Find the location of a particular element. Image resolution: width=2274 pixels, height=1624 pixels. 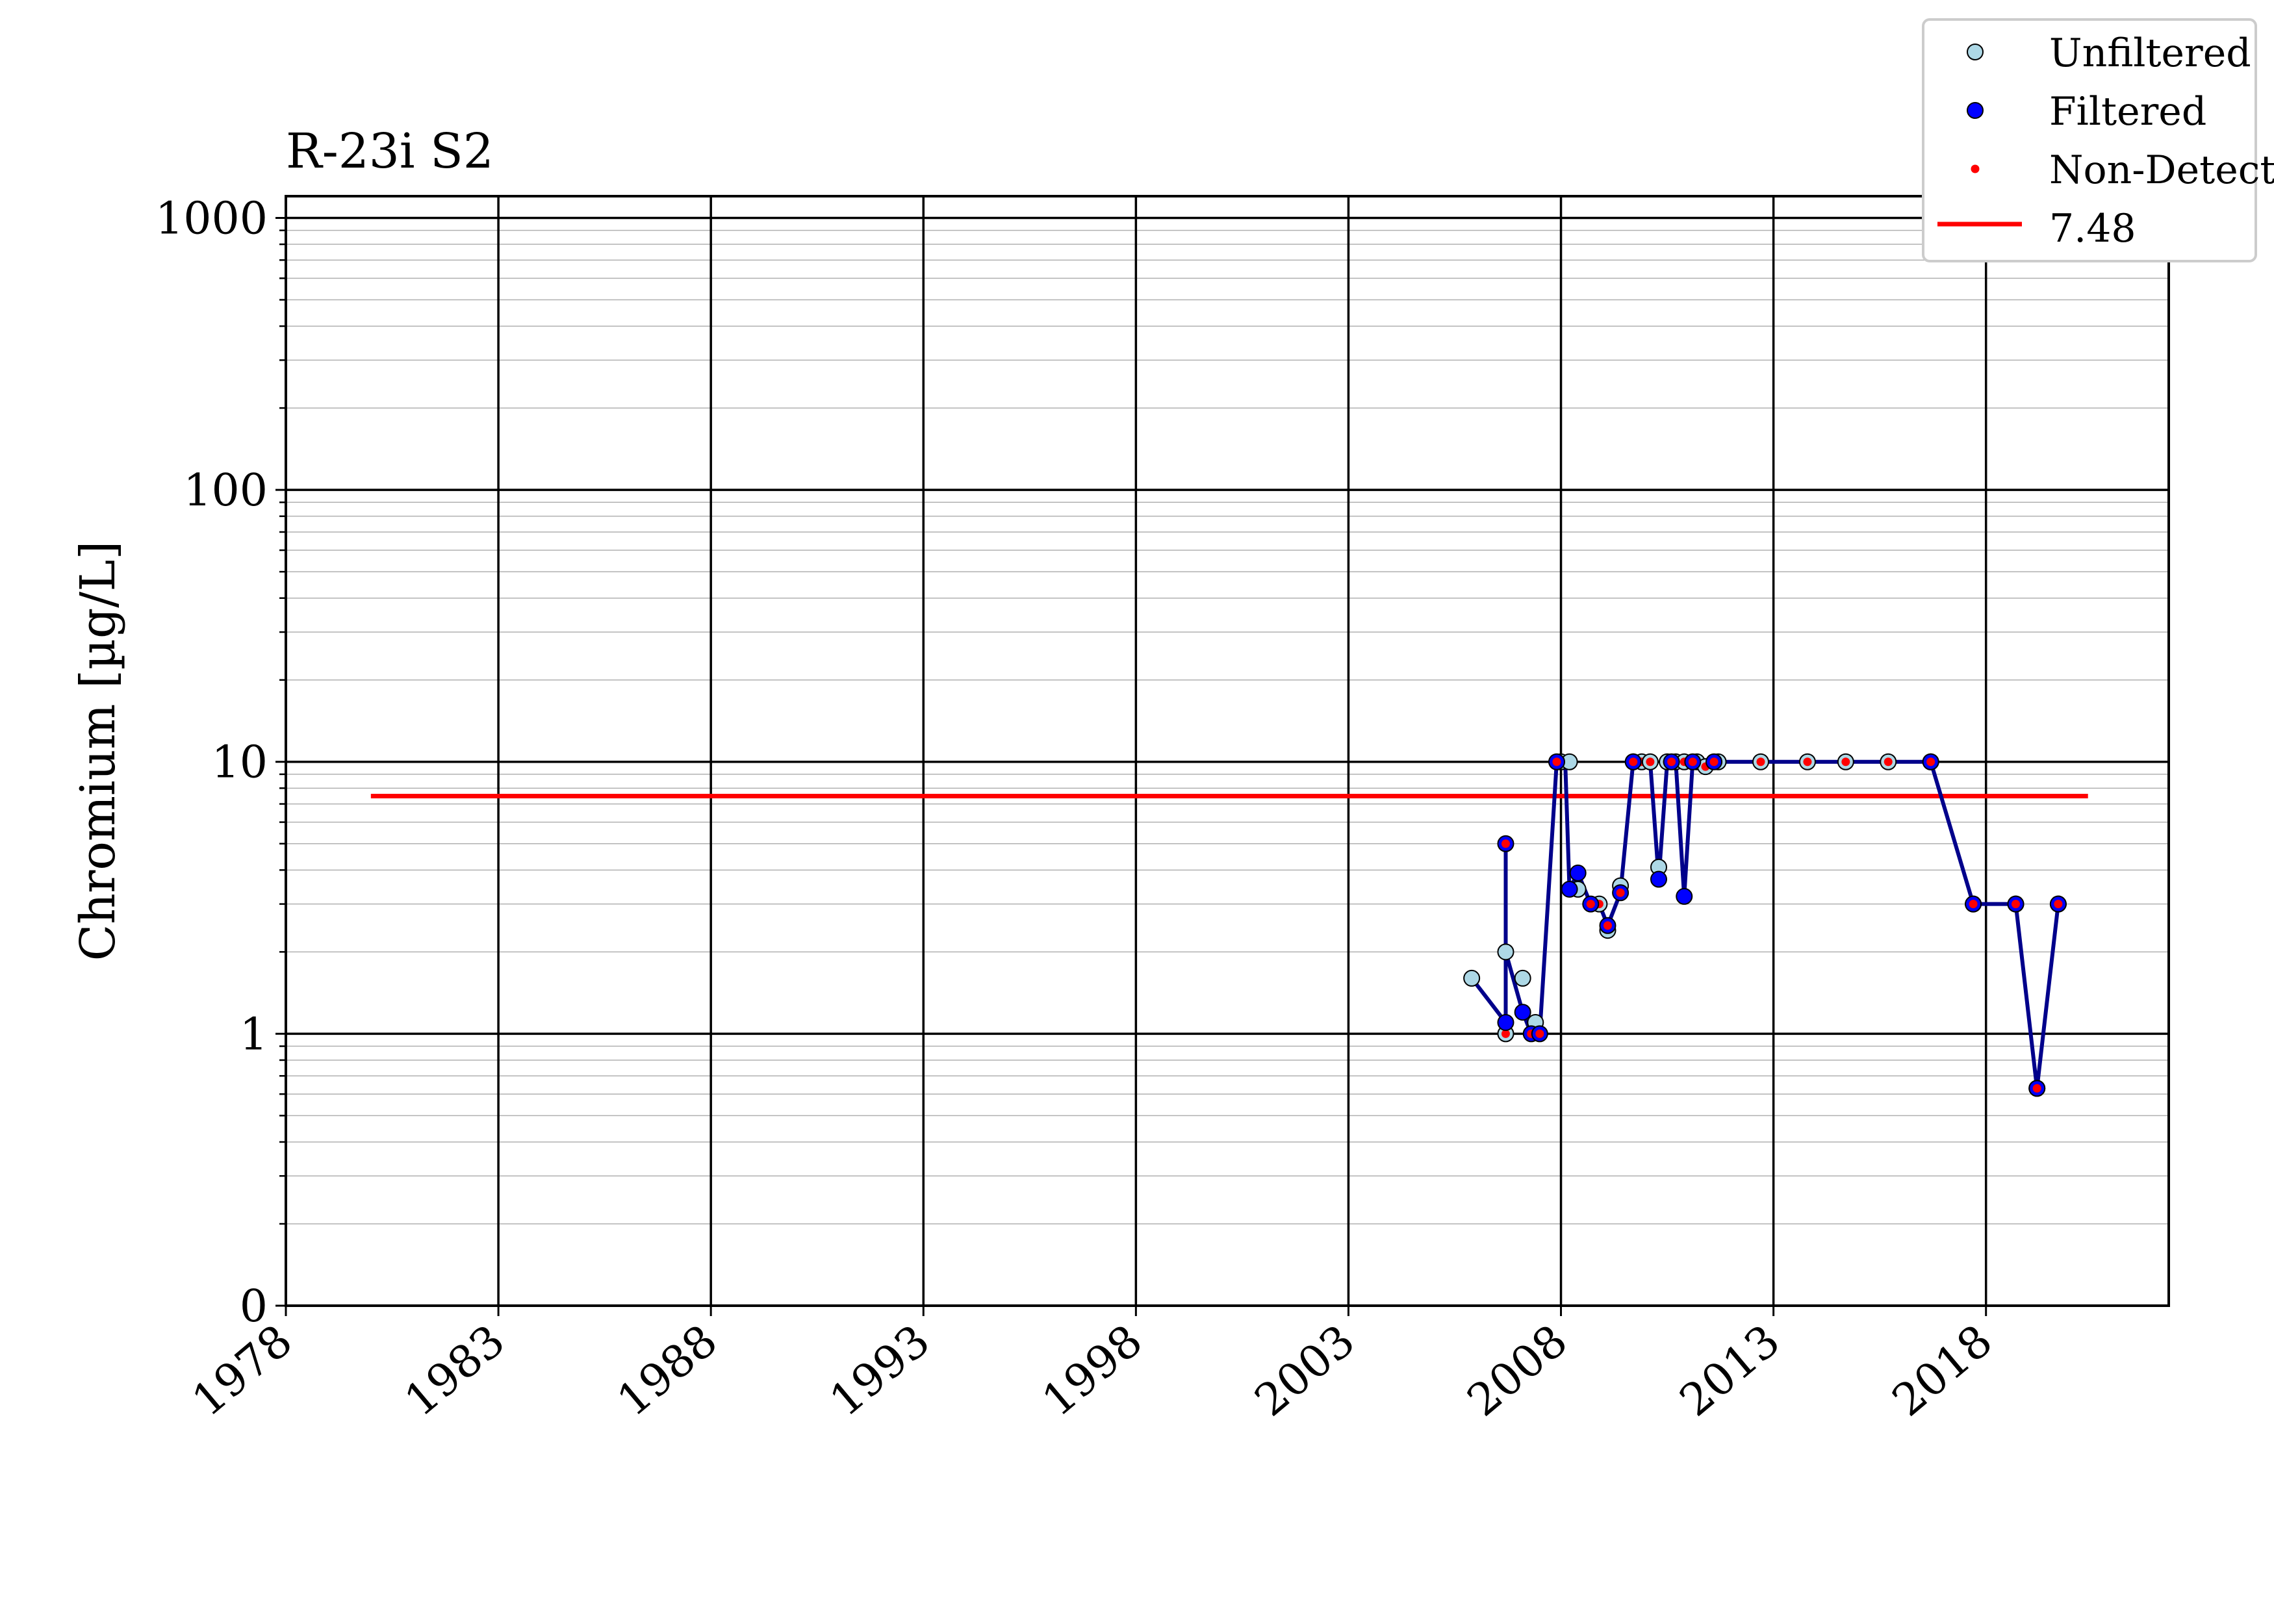

y-axis-label: Chromium [µg/L] is located at coordinates (98, 751).